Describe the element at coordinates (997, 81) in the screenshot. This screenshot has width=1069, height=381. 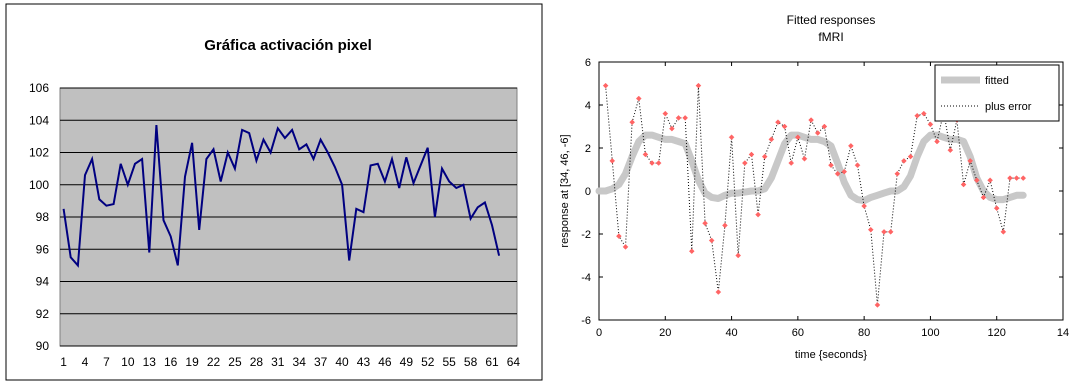
I see `legend-fitted-label: fitted` at that location.